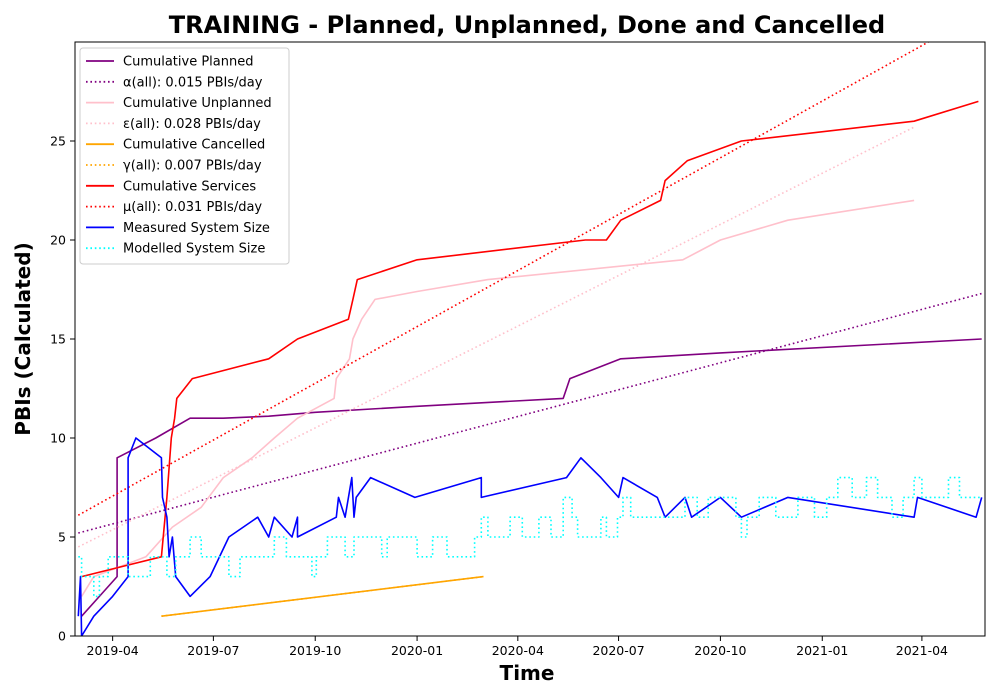 Image resolution: width=1000 pixels, height=700 pixels. What do you see at coordinates (192, 124) in the screenshot?
I see `legend-label: ε(all): 0.028 PBIs/day` at bounding box center [192, 124].